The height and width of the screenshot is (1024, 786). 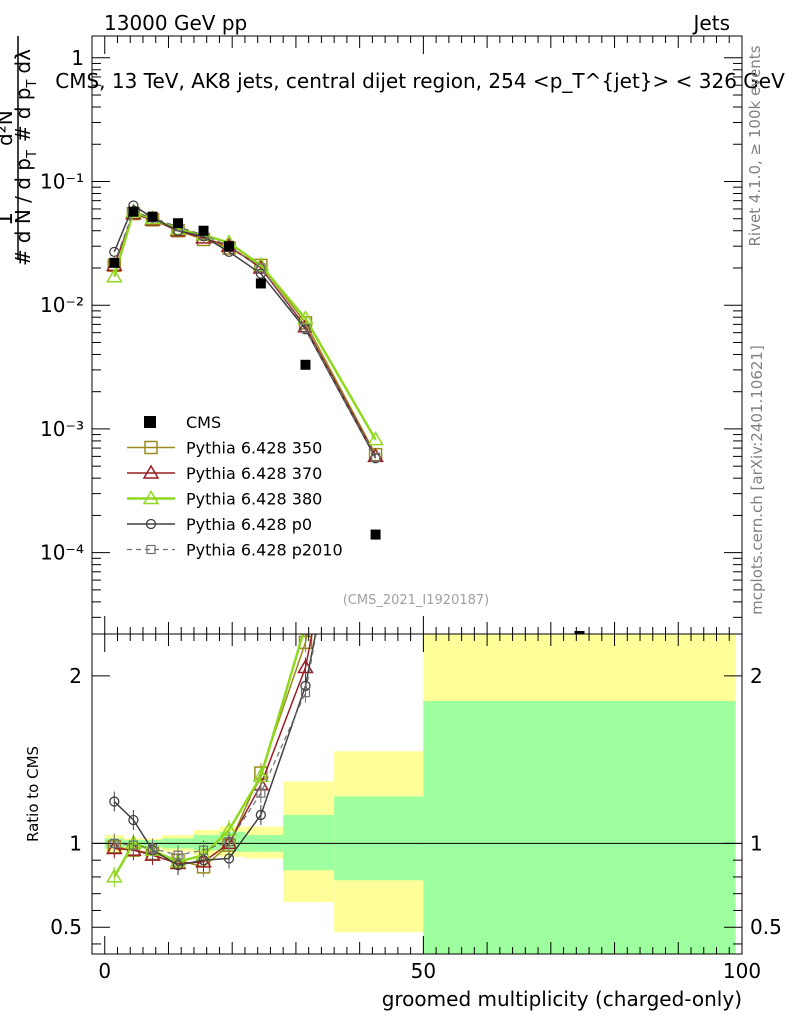 I want to click on x-tick-labels: 0 50 100, so click(x=429, y=971).